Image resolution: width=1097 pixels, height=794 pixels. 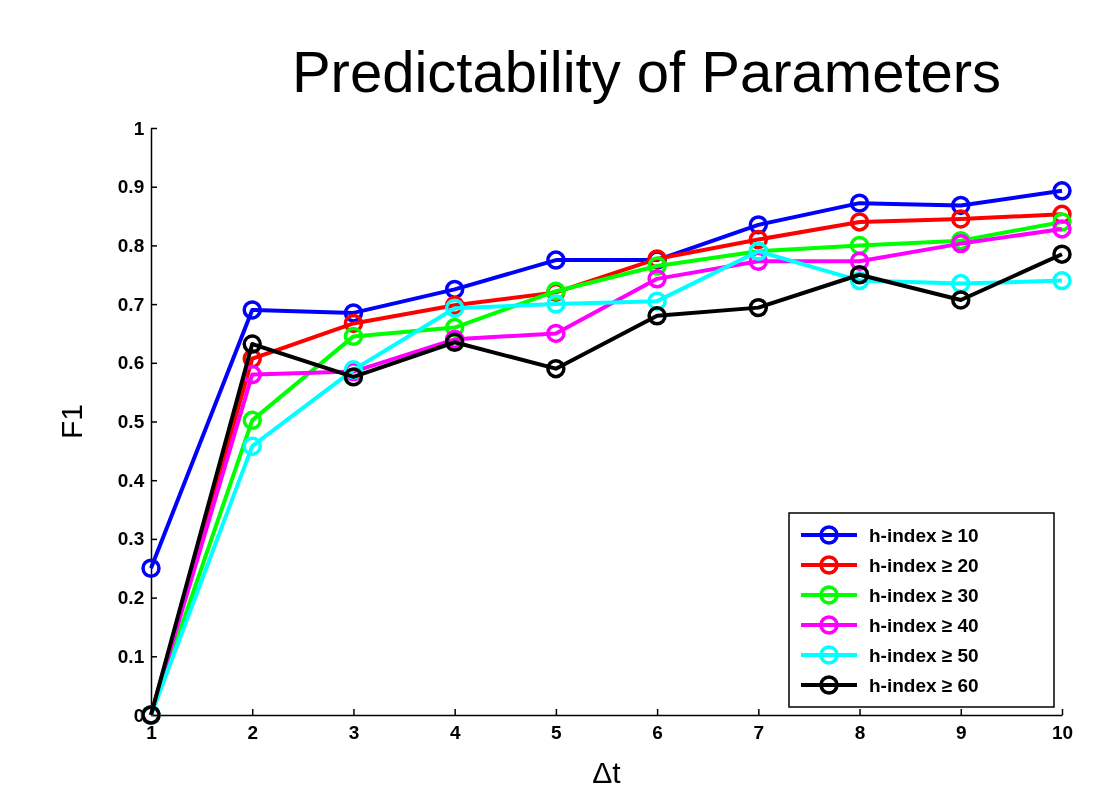 I want to click on x-tick-label: 10, so click(x=1062, y=732).